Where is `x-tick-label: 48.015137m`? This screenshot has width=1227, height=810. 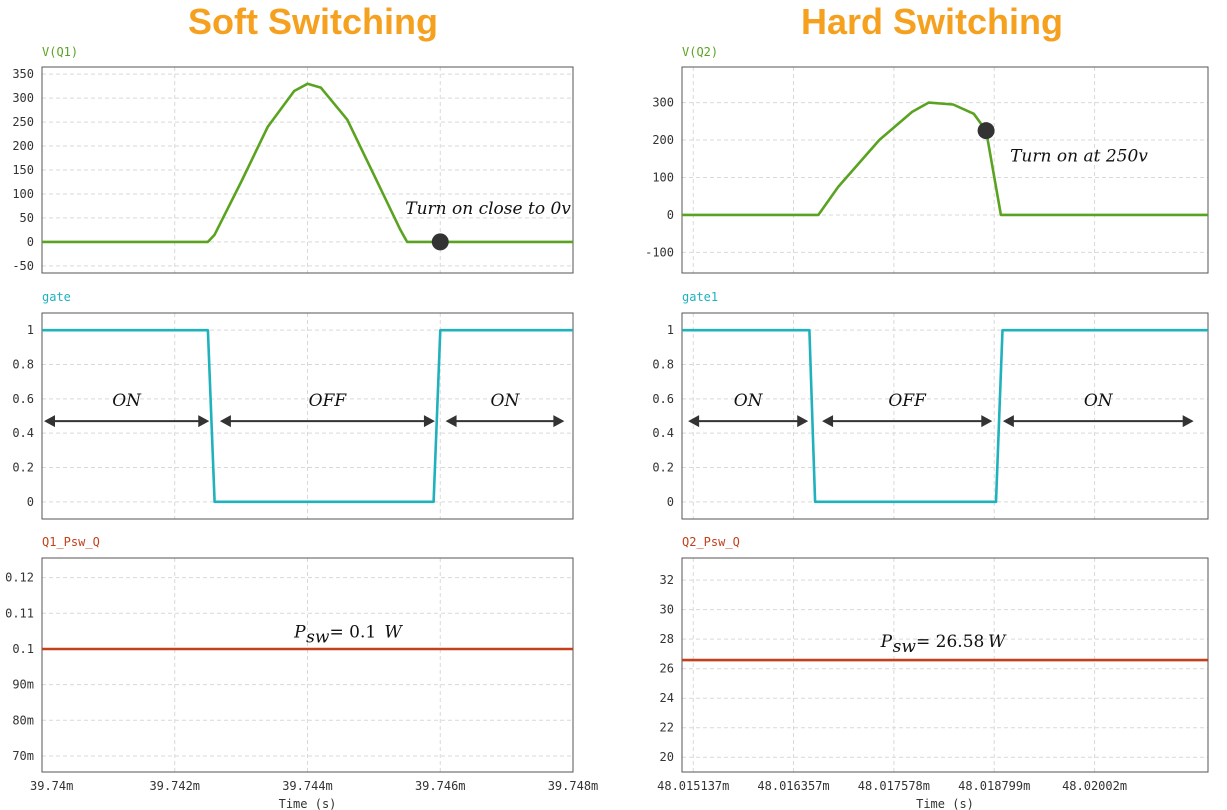 x-tick-label: 48.015137m is located at coordinates (693, 786).